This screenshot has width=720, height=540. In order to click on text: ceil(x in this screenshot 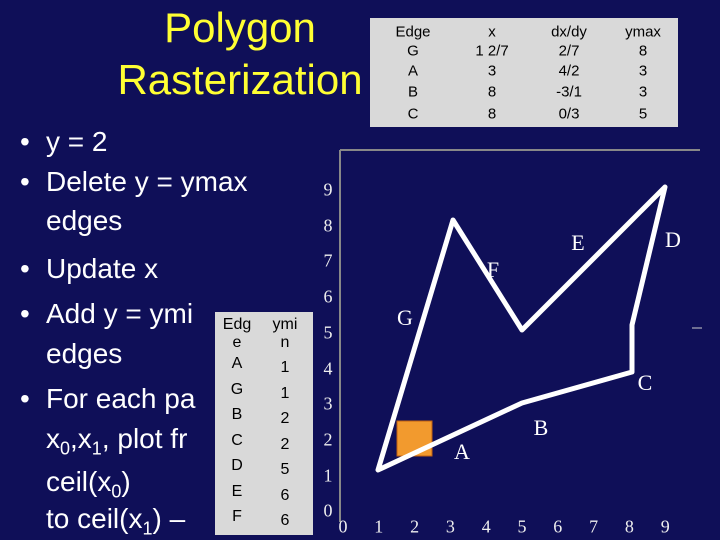, I will do `click(79, 481)`.